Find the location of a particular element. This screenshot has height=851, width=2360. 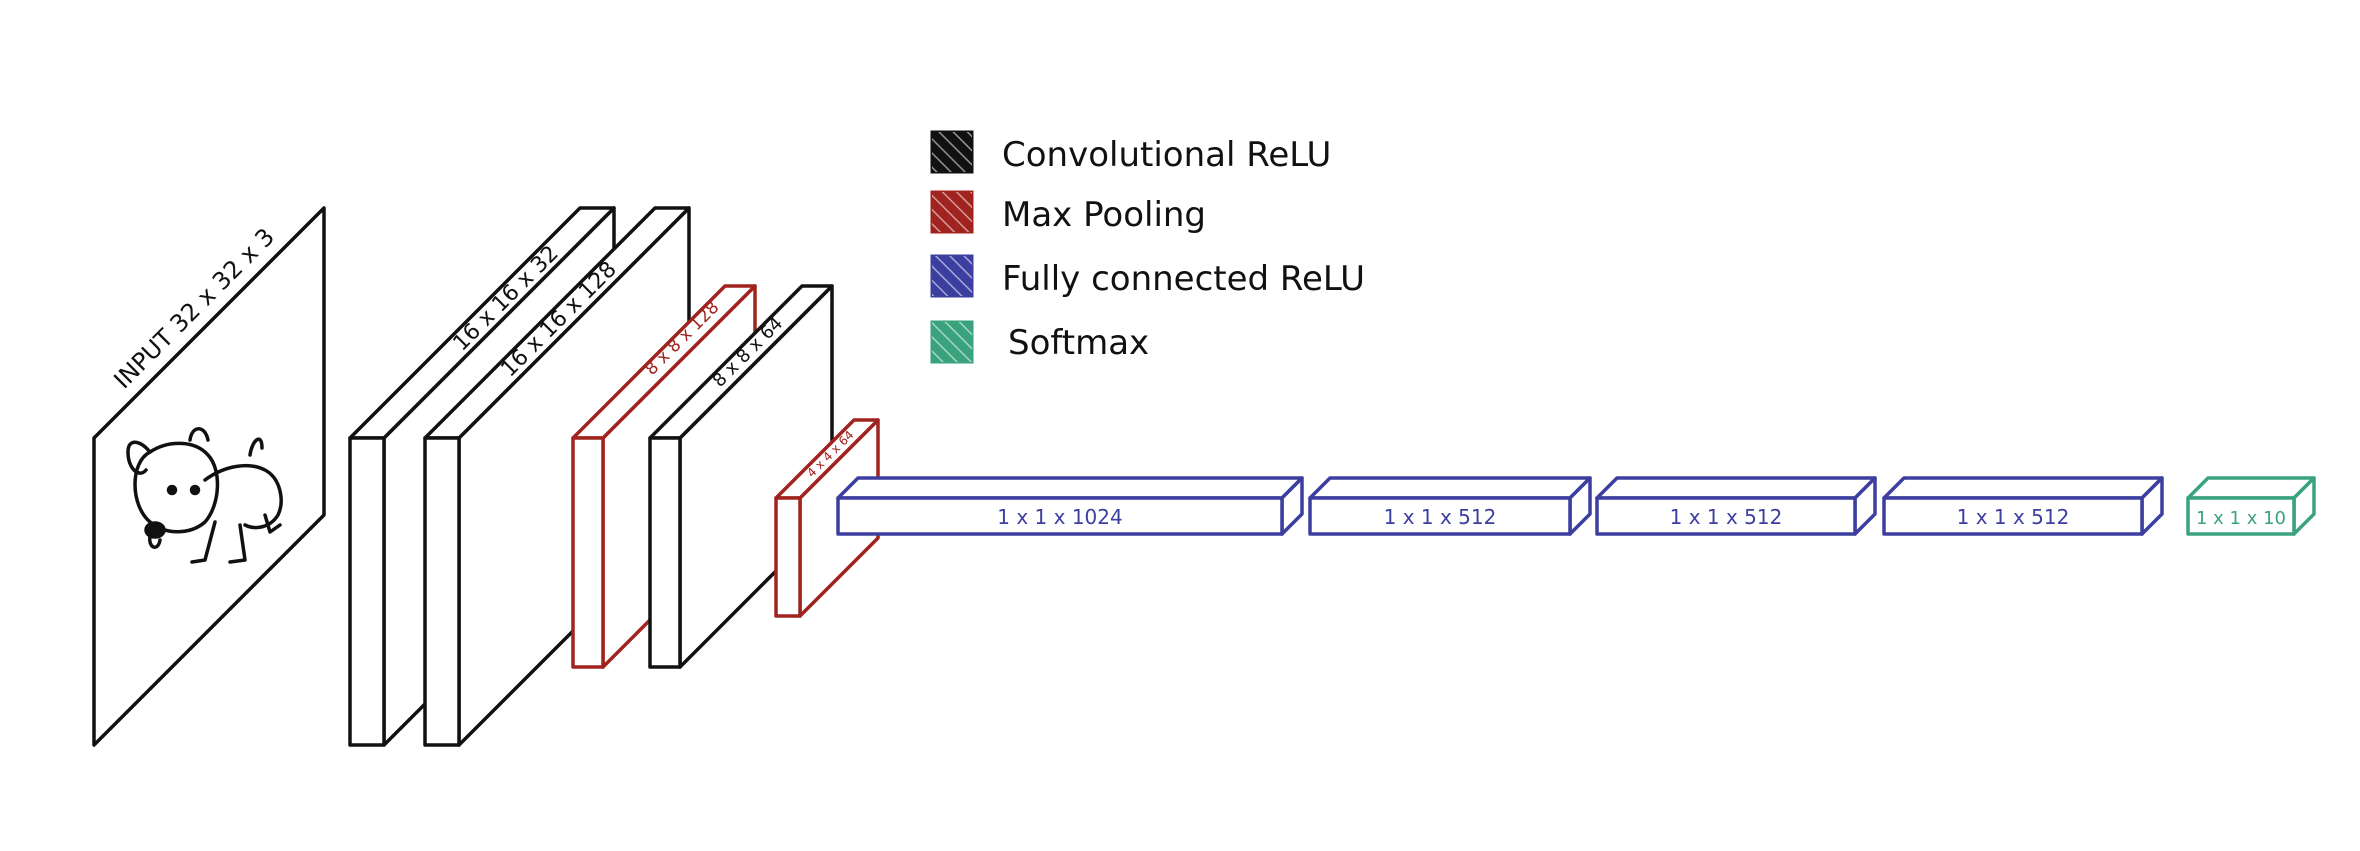

legend-item-softmax: Softmax is located at coordinates (1039, 342).